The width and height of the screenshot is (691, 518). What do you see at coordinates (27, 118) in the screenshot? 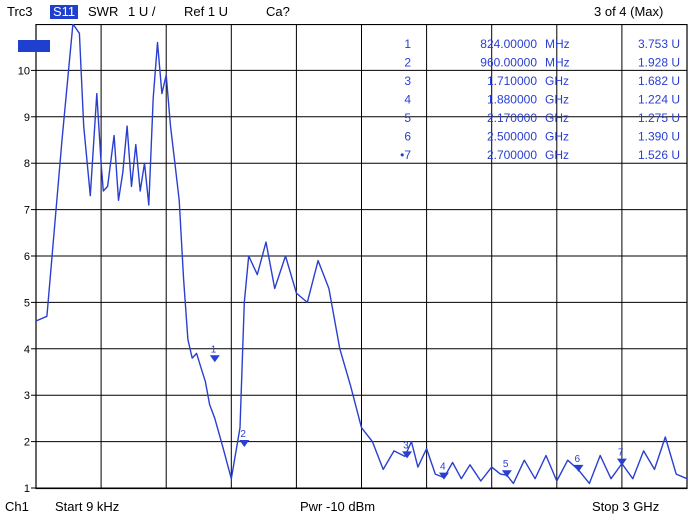
I see `y-tick-label: 9` at bounding box center [27, 118].